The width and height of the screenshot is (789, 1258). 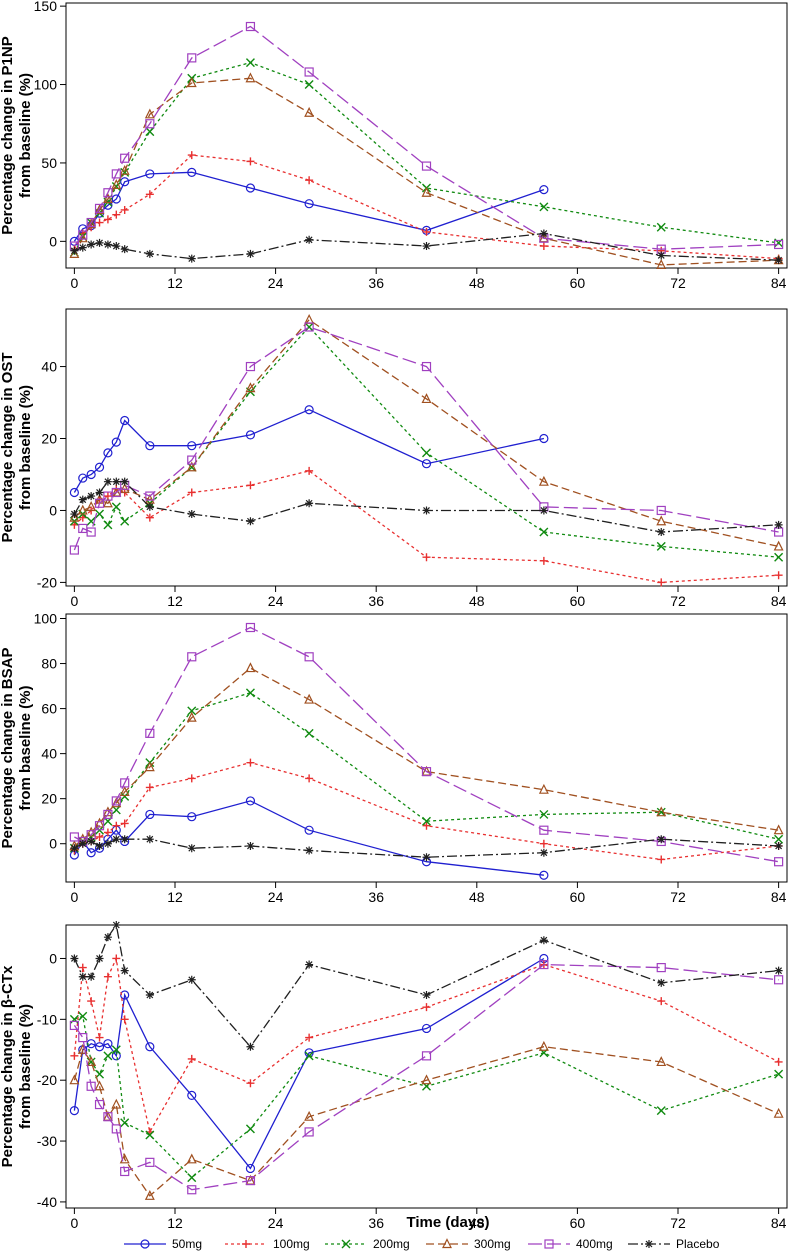 What do you see at coordinates (346, 1244) in the screenshot?
I see `legend-marker` at bounding box center [346, 1244].